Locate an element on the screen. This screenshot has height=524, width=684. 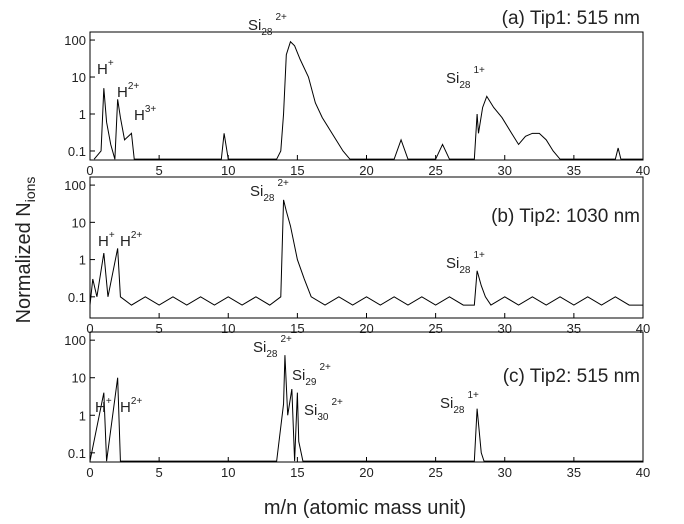
x-tick-label: 40 is located at coordinates (643, 472).